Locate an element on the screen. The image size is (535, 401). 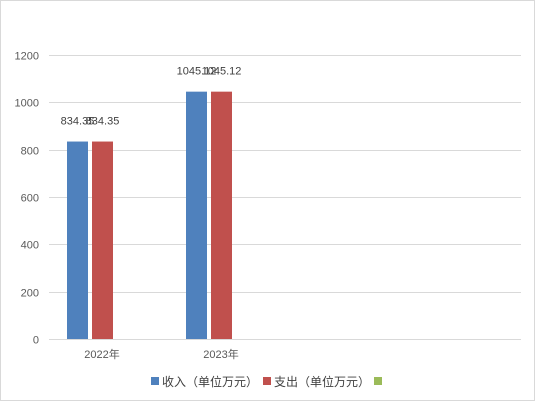
y-tick-label: 600 is located at coordinates (30, 199).